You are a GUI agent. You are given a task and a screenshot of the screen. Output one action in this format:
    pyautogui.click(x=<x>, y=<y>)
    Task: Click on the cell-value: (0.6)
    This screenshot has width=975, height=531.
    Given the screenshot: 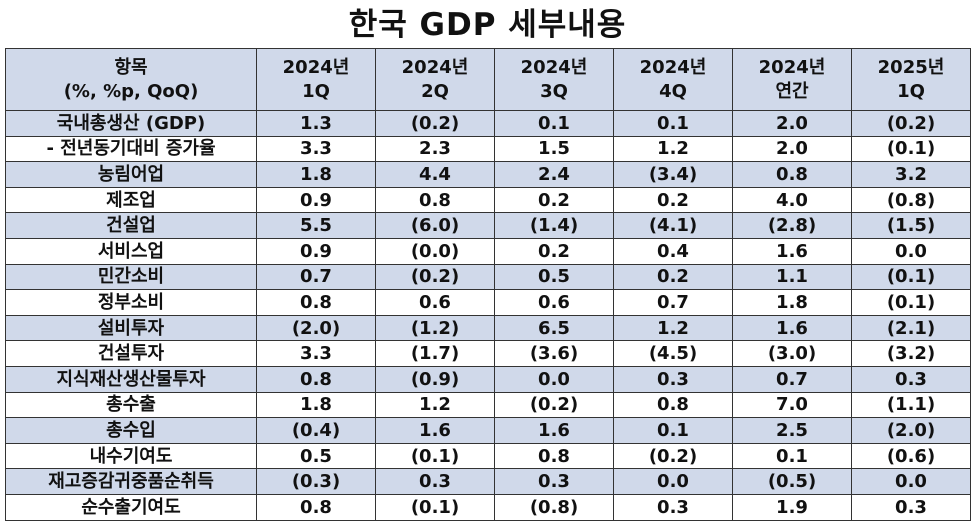 What is the action you would take?
    pyautogui.click(x=911, y=456)
    